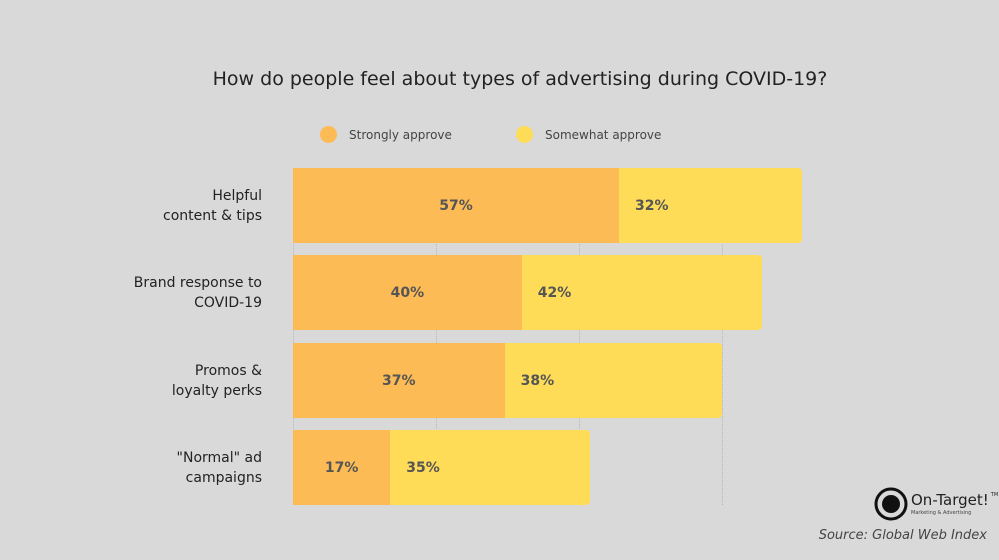 This screenshot has height=560, width=999. I want to click on data-label: 40%, so click(407, 292).